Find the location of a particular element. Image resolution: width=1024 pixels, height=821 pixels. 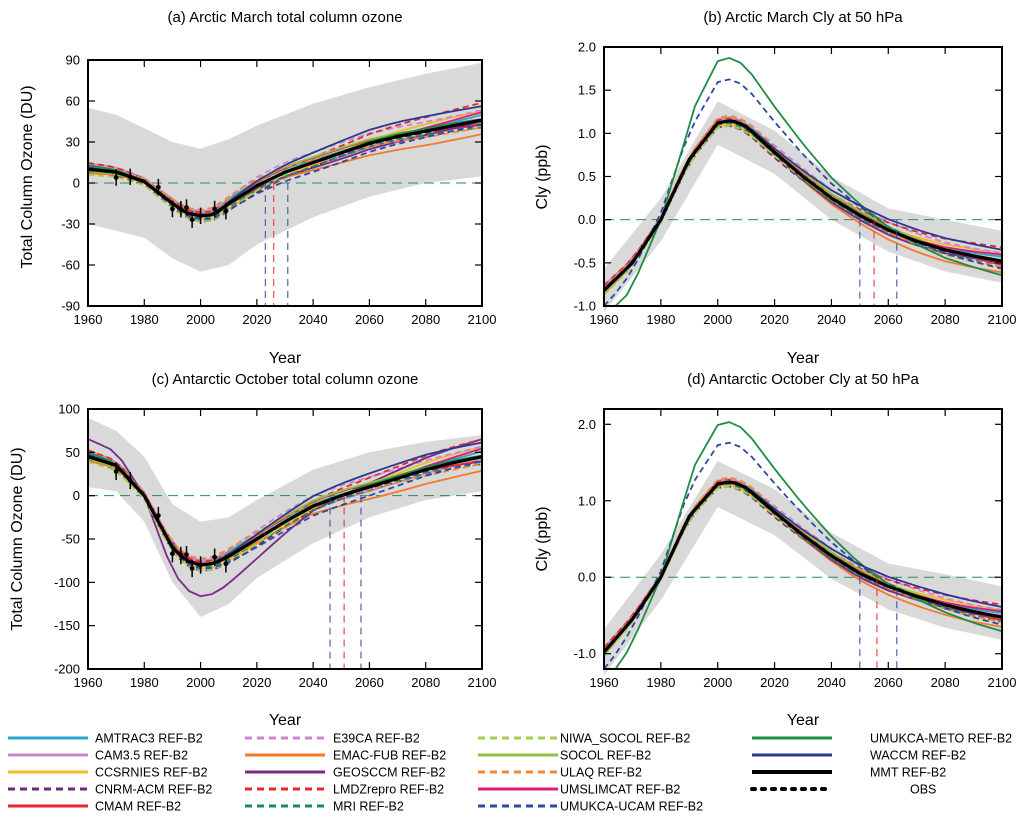

legend-label: WACCM REF-B2 is located at coordinates (918, 756).